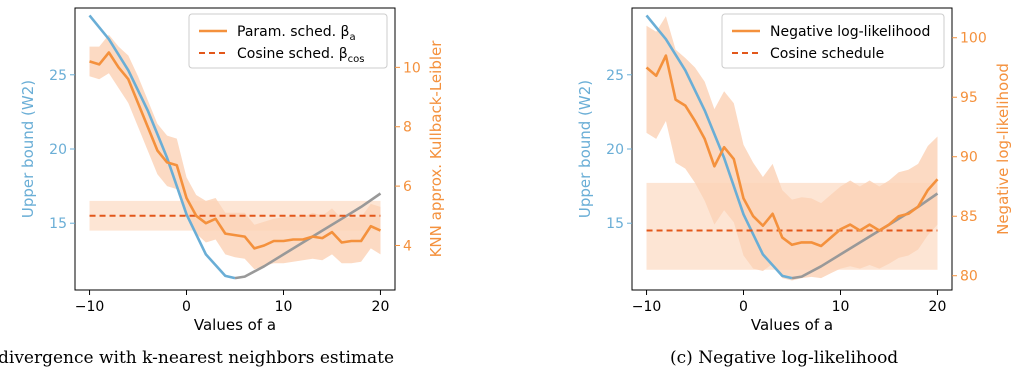  I want to click on right-y-axis-label: Negative log-likelihood, so click(1003, 149).